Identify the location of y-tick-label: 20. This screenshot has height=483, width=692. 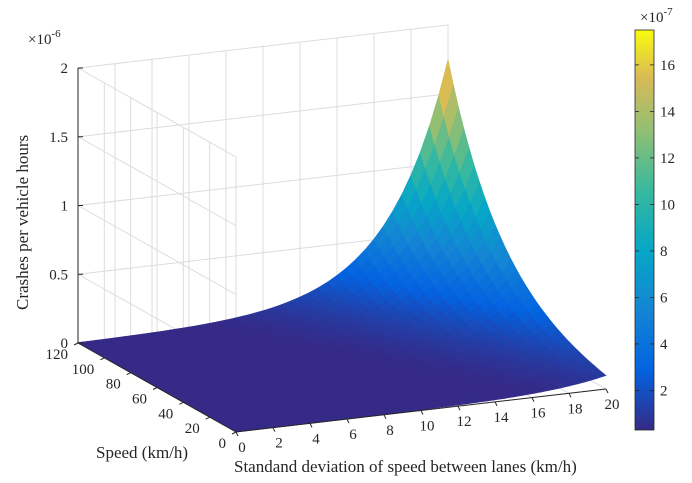
(192, 429).